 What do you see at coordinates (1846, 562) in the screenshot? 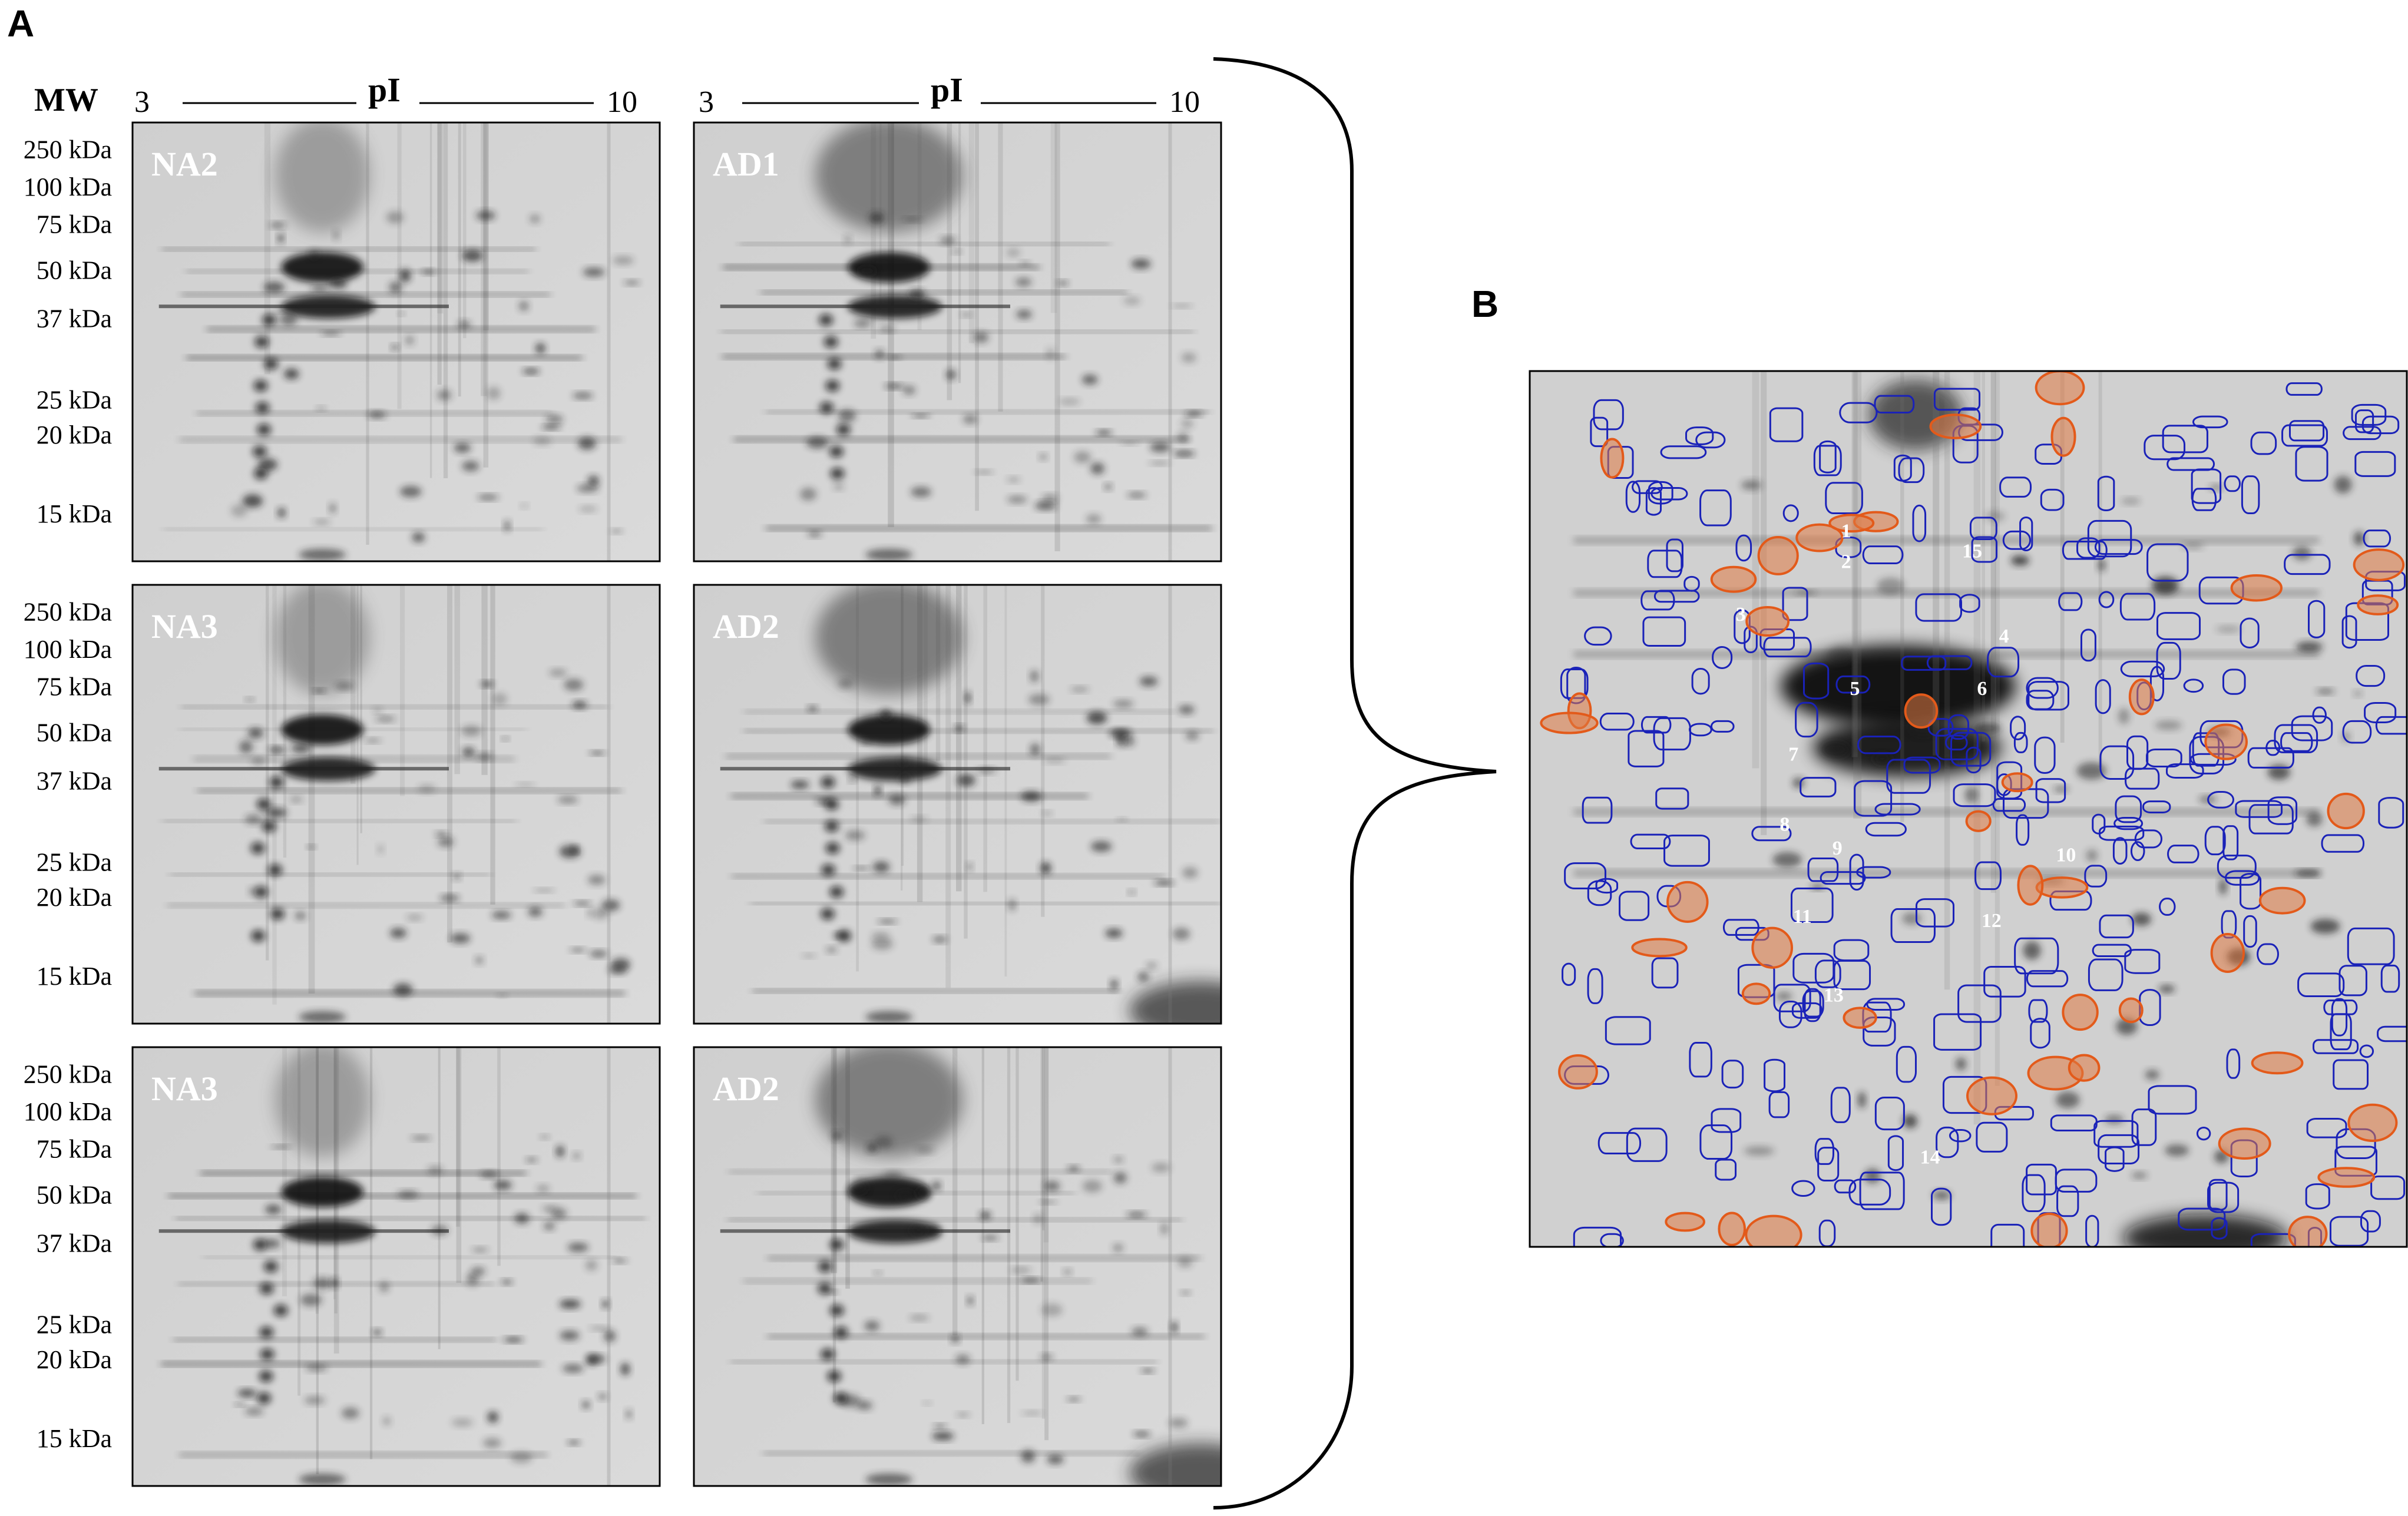
I see `spot-number: 2` at bounding box center [1846, 562].